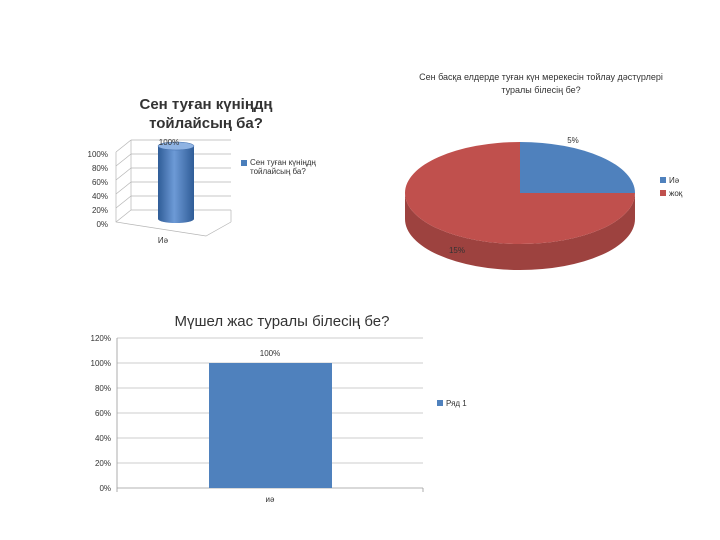  I want to click on chart3-x-tick-ie: иә, so click(270, 499).